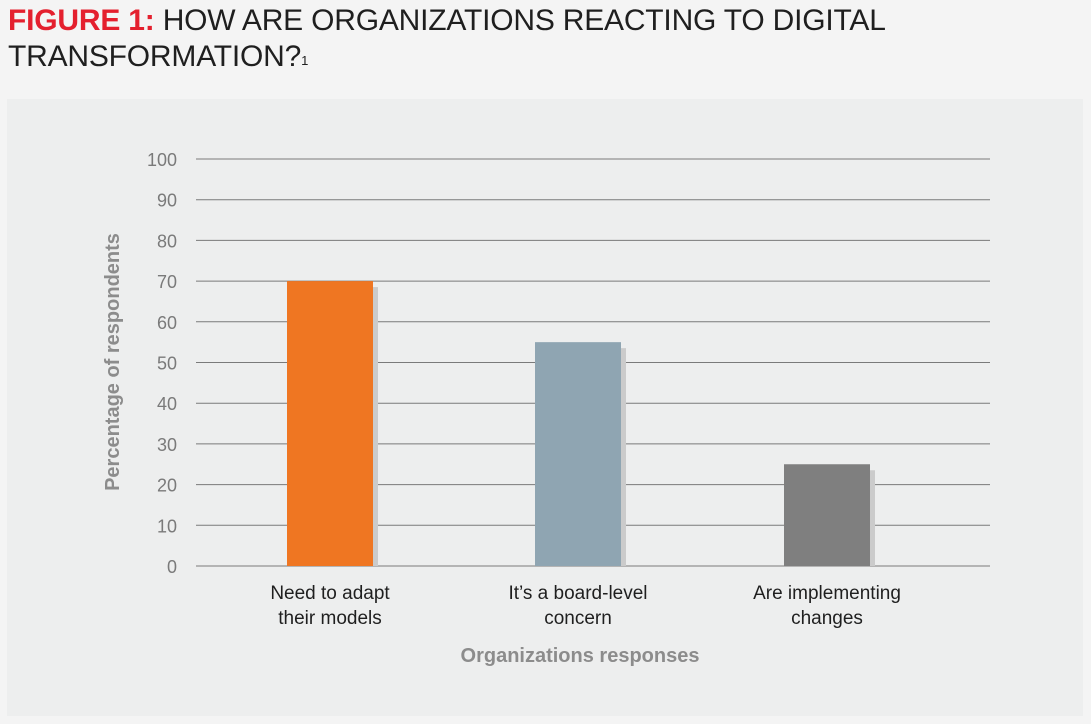  I want to click on x-tick-label: It’s a board-level, so click(577, 593).